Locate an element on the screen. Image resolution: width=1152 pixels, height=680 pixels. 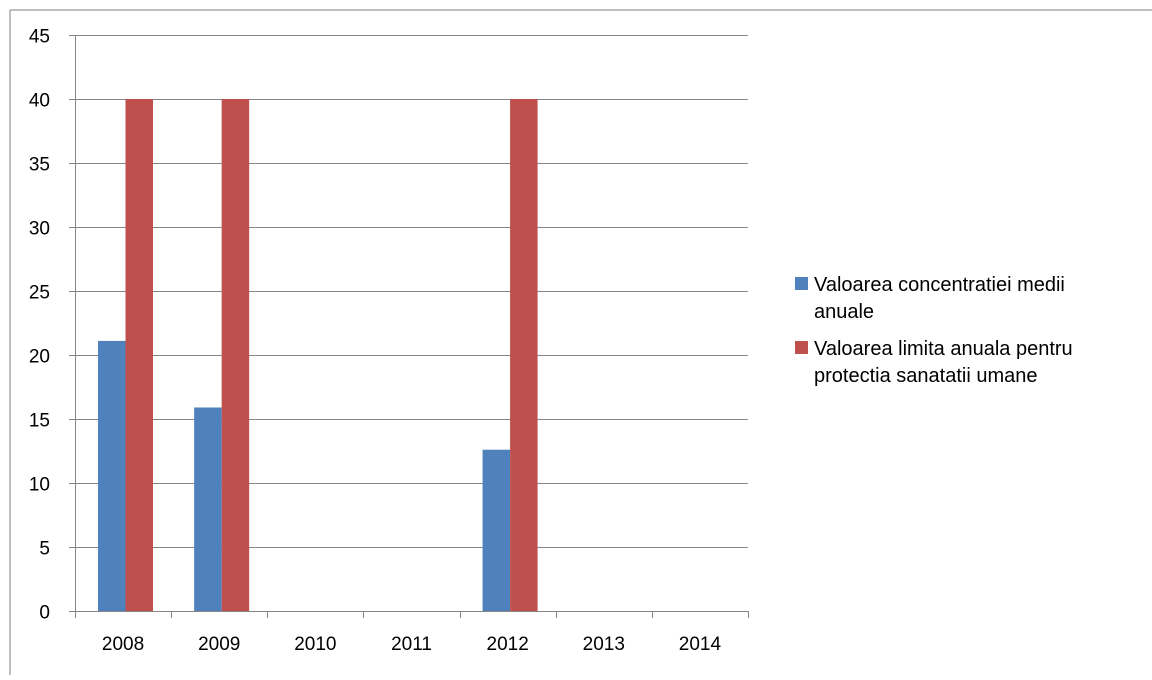
bar-limita-2008 is located at coordinates (139, 355).